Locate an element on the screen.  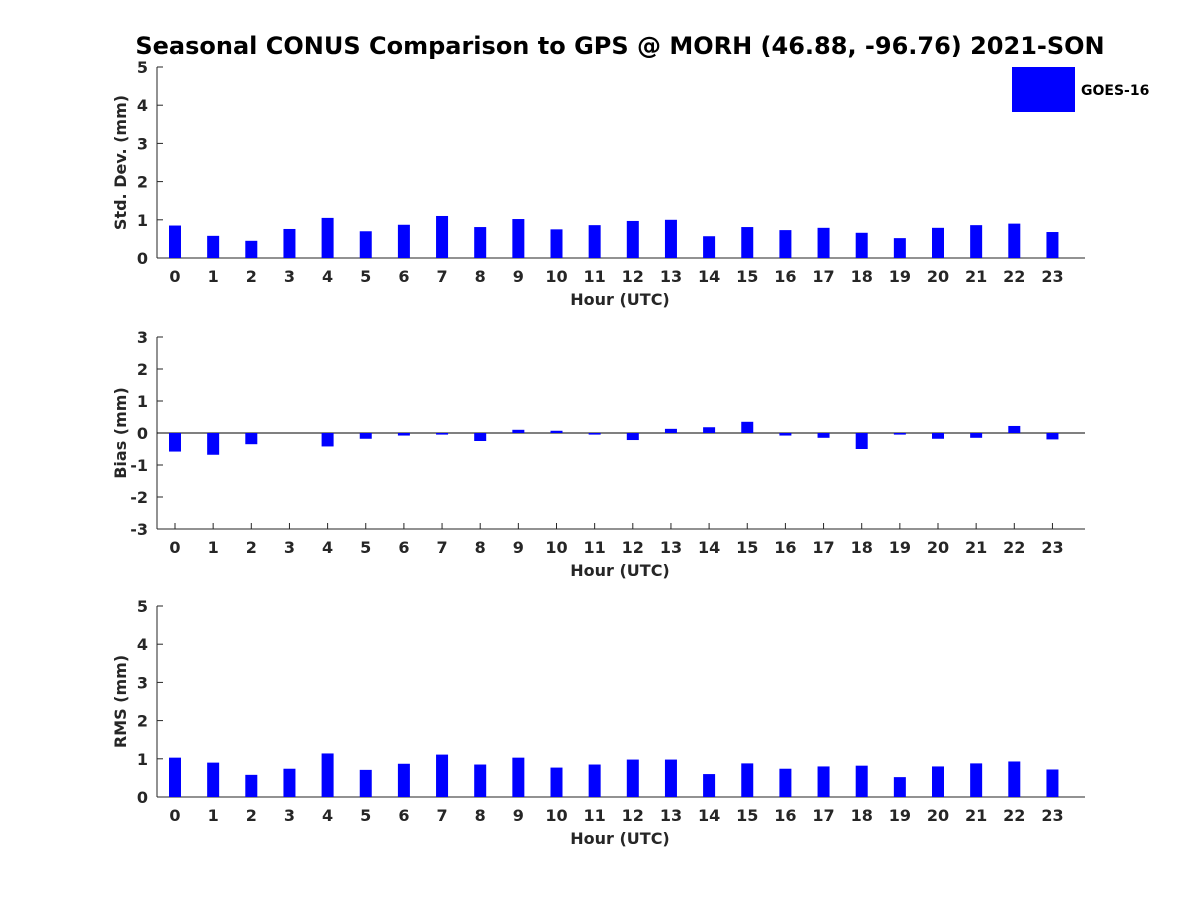
x-axis-label: Hour (UTC) is located at coordinates (620, 838).